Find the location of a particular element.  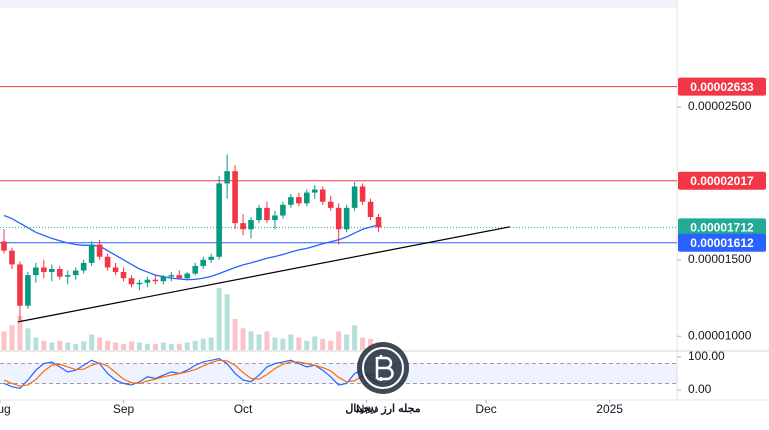

watermark-icon is located at coordinates (384, 368).